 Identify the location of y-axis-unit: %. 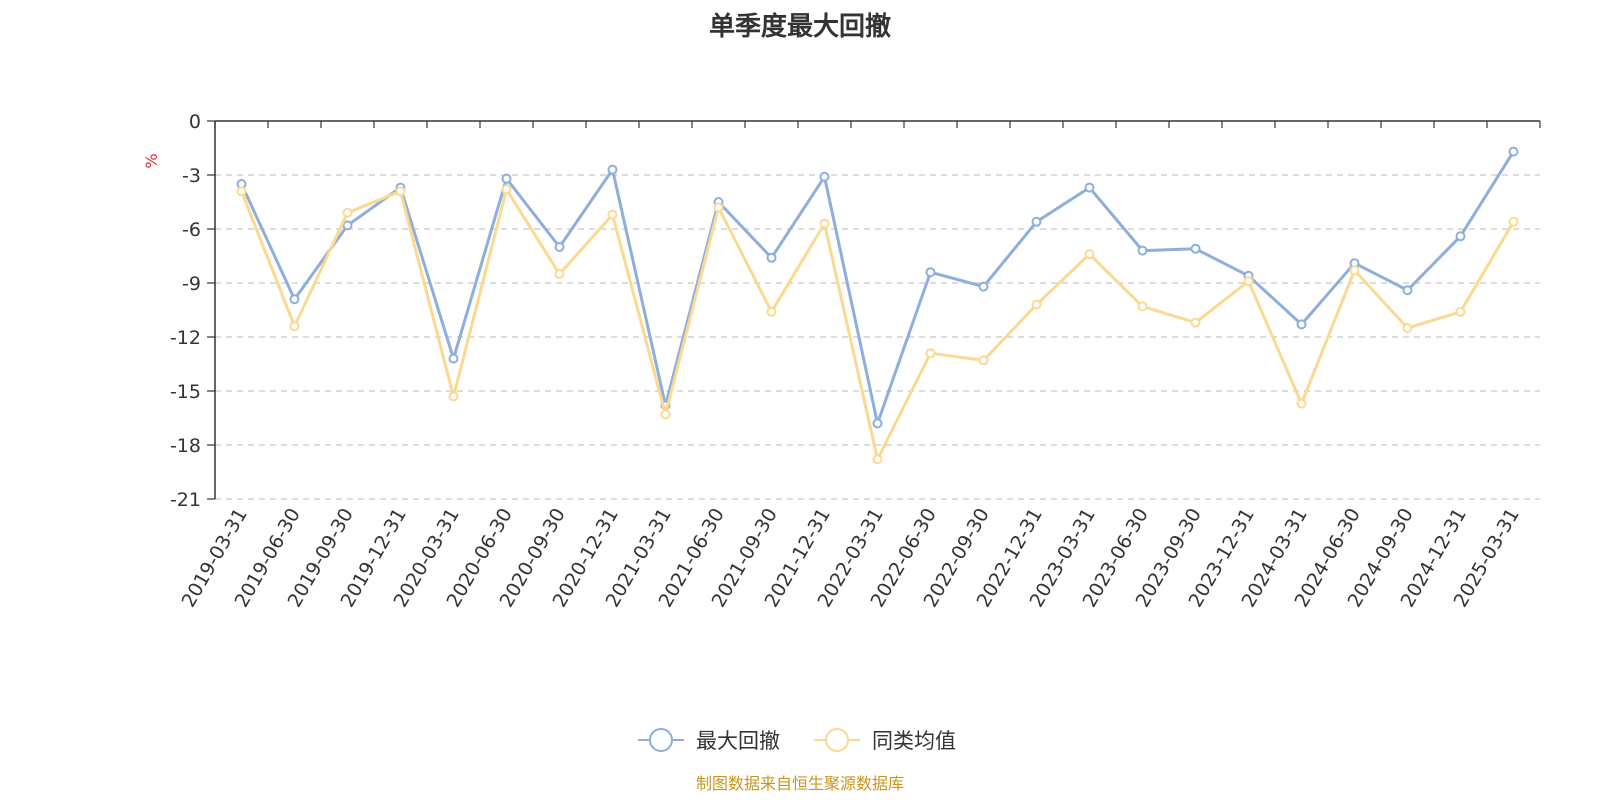
(151, 160).